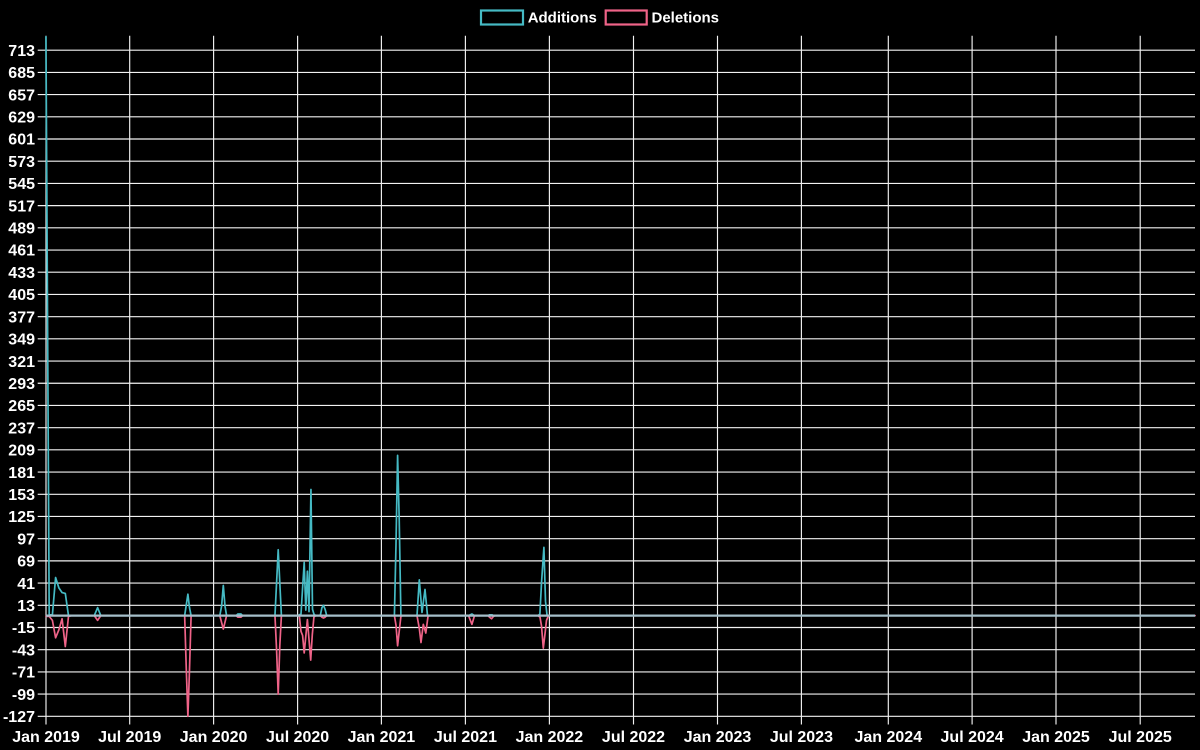 The height and width of the screenshot is (750, 1200). What do you see at coordinates (21, 451) in the screenshot?
I see `svg-text: 209` at bounding box center [21, 451].